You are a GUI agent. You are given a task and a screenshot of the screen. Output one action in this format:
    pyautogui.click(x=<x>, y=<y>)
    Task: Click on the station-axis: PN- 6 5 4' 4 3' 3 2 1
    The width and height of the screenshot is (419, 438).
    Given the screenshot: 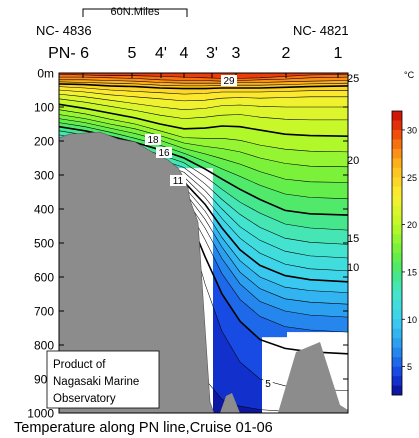 What is the action you would take?
    pyautogui.click(x=195, y=61)
    